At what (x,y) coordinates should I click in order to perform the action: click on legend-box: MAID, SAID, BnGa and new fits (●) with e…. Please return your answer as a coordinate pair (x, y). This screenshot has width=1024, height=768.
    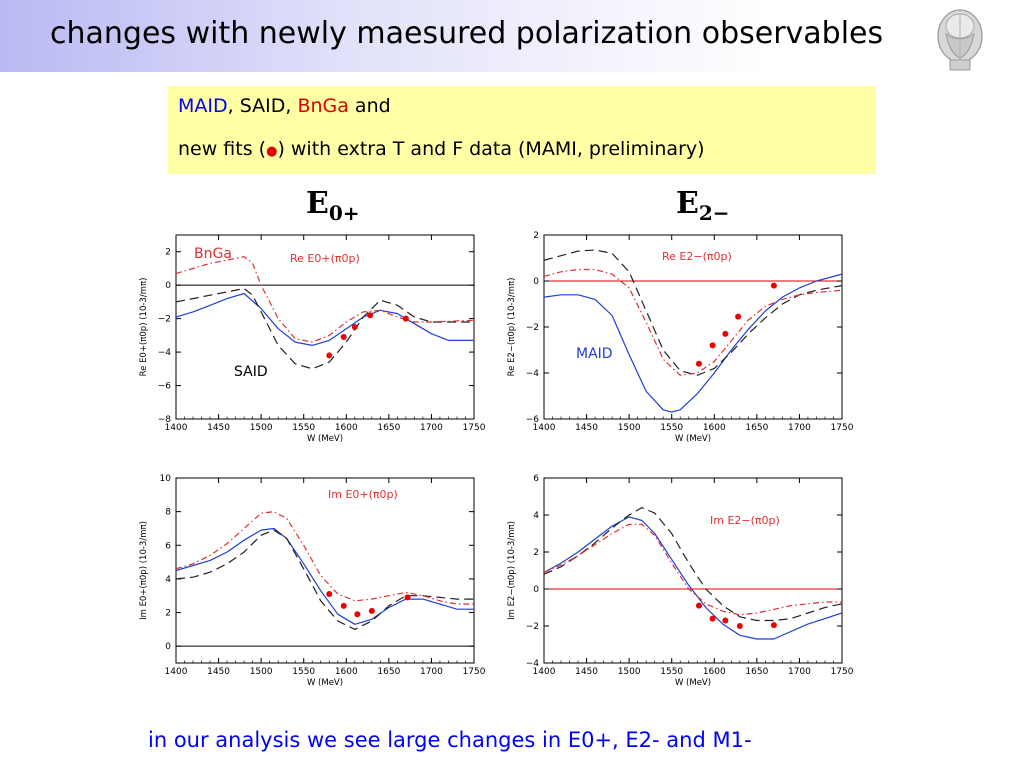
    Looking at the image, I should click on (522, 130).